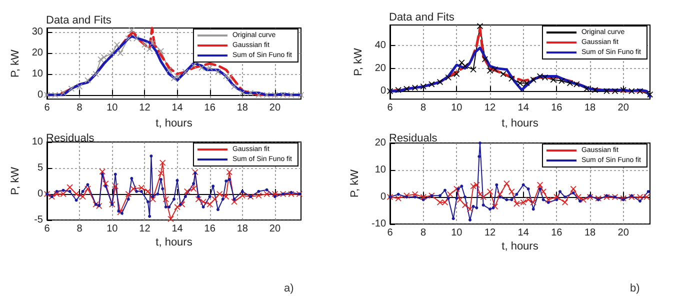  Describe the element at coordinates (380, 46) in the screenshot. I see `y-tick-label: 40` at that location.